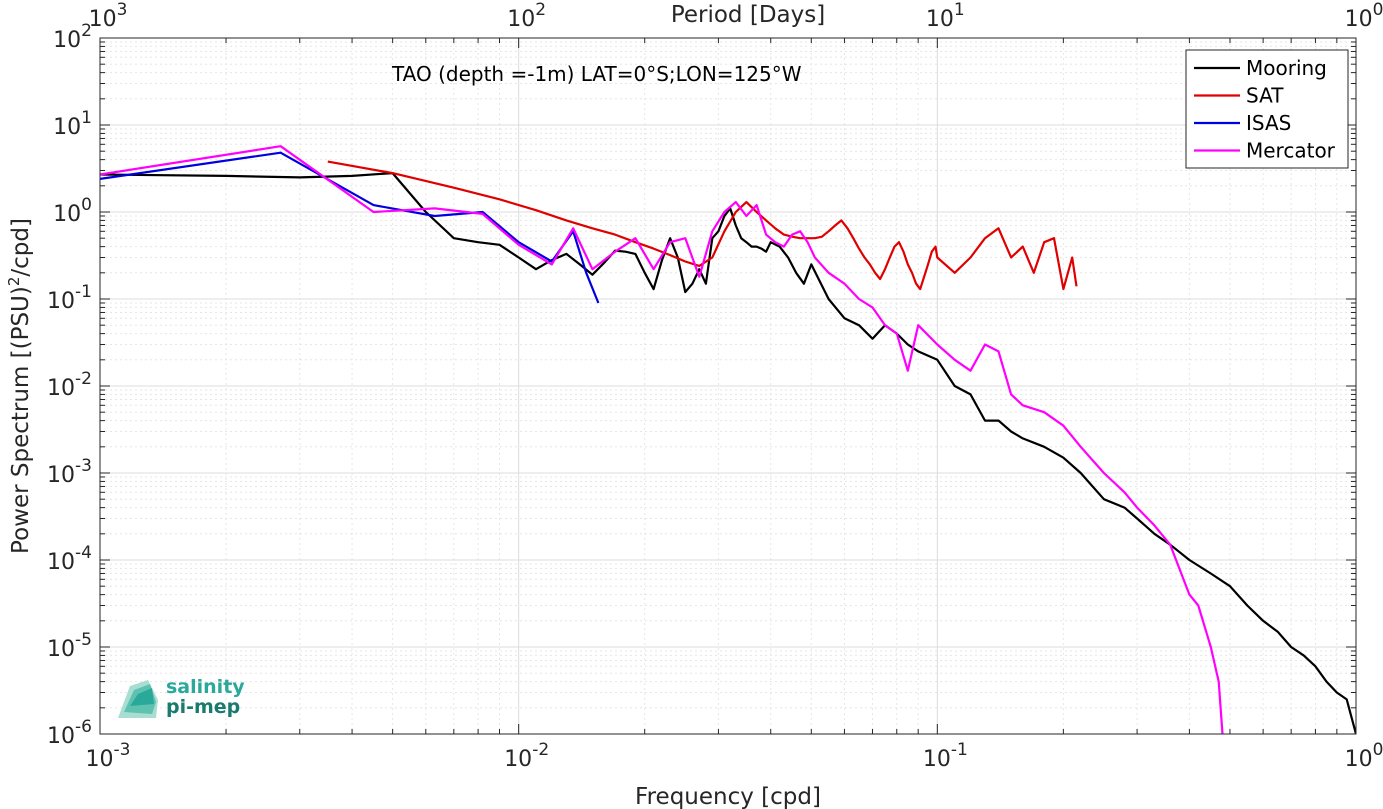 The image size is (1383, 809). Describe the element at coordinates (69, 646) in the screenshot. I see `y-tick-label: 10⁻⁵` at that location.